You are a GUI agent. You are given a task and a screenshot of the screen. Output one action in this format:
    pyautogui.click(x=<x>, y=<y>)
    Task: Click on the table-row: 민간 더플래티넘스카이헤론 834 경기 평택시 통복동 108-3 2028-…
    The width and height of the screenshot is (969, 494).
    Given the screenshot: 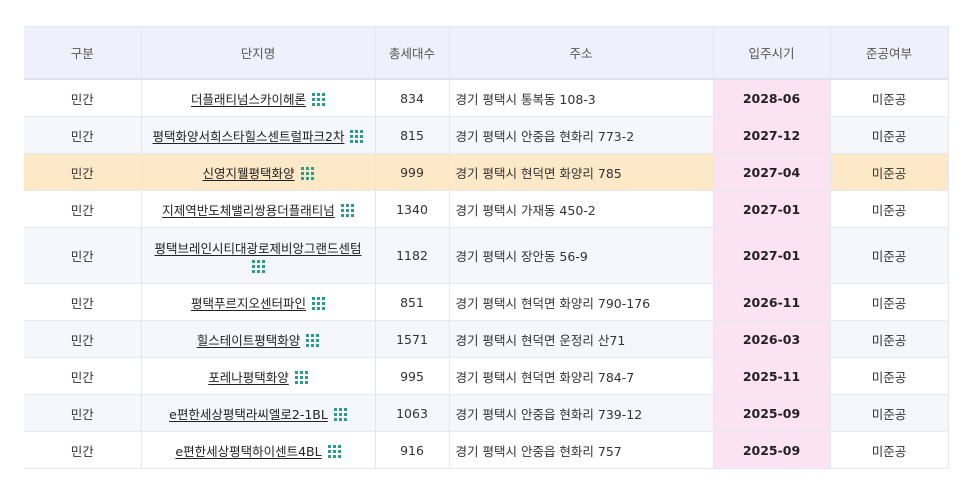 What is the action you would take?
    pyautogui.click(x=486, y=98)
    